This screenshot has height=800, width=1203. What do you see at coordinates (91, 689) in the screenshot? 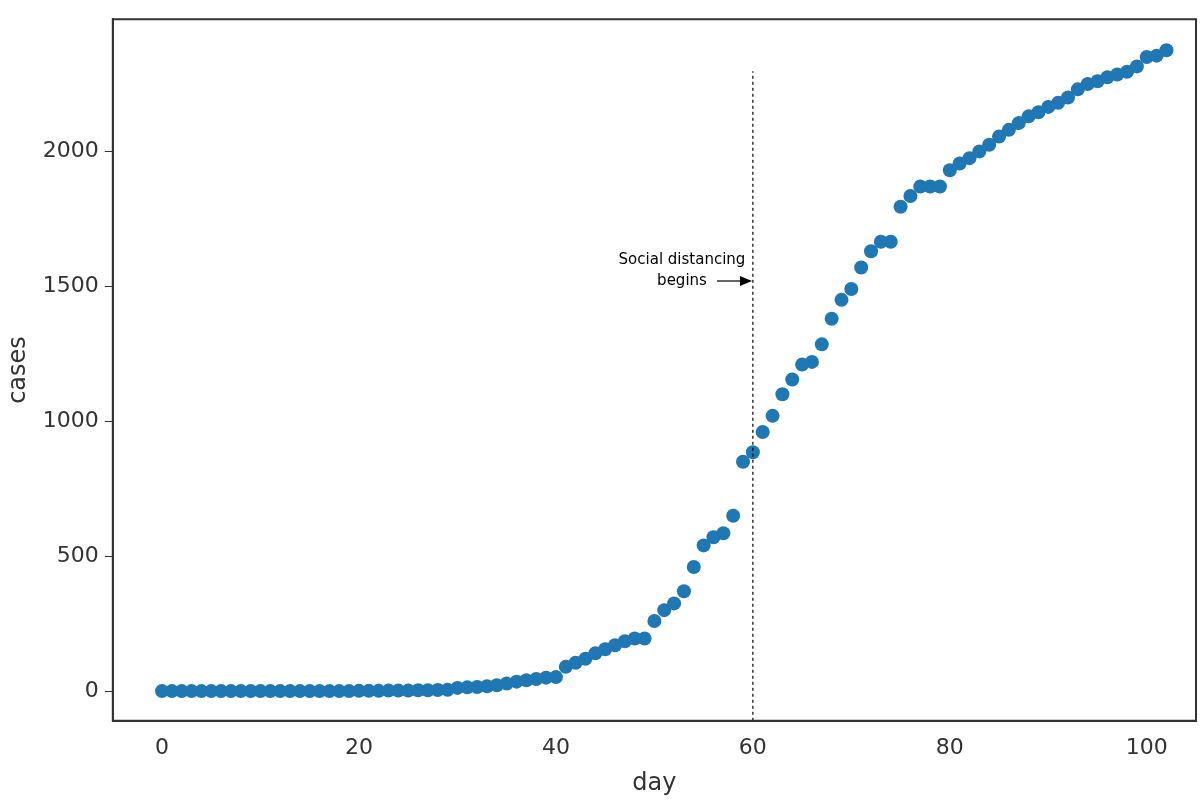
I see `y-tick-label: 0` at bounding box center [91, 689].